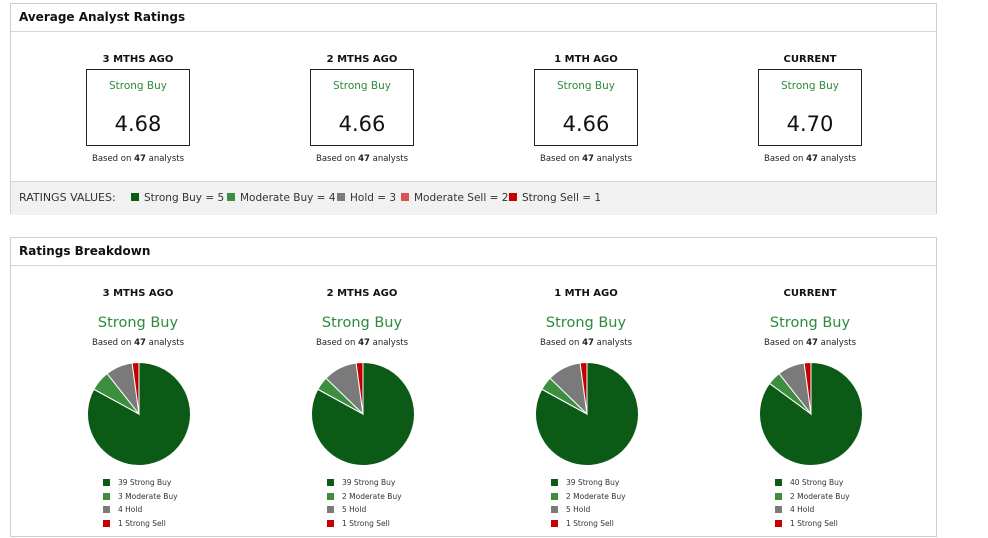  Describe the element at coordinates (454, 198) in the screenshot. I see `value-moderate-sell: Moderate Sell = 2` at that location.